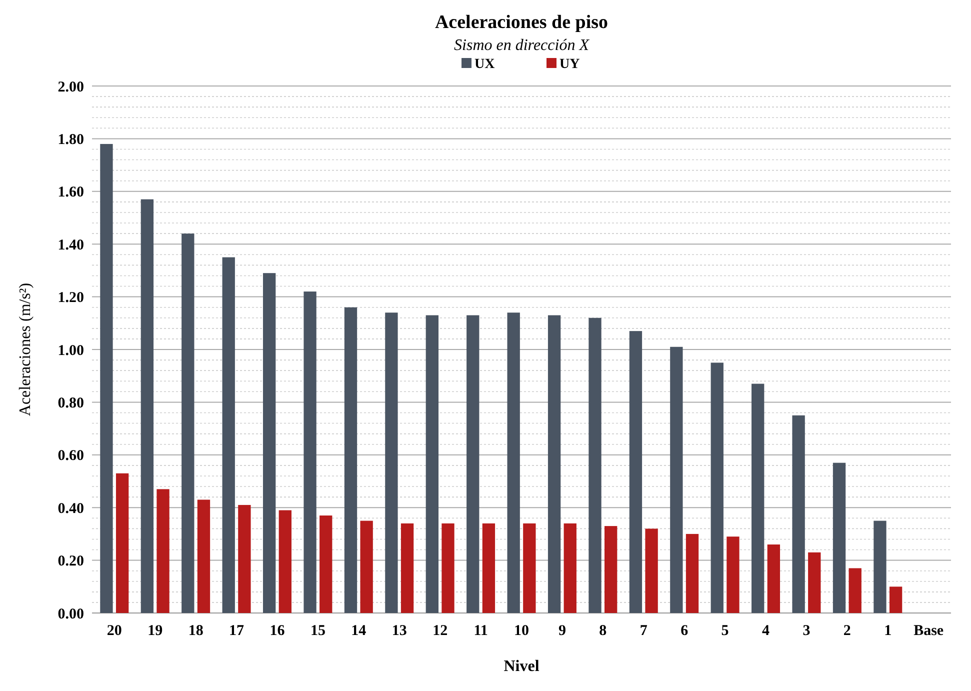 This screenshot has height=691, width=971. Describe the element at coordinates (725, 631) in the screenshot. I see `x-tick-label: 5` at that location.